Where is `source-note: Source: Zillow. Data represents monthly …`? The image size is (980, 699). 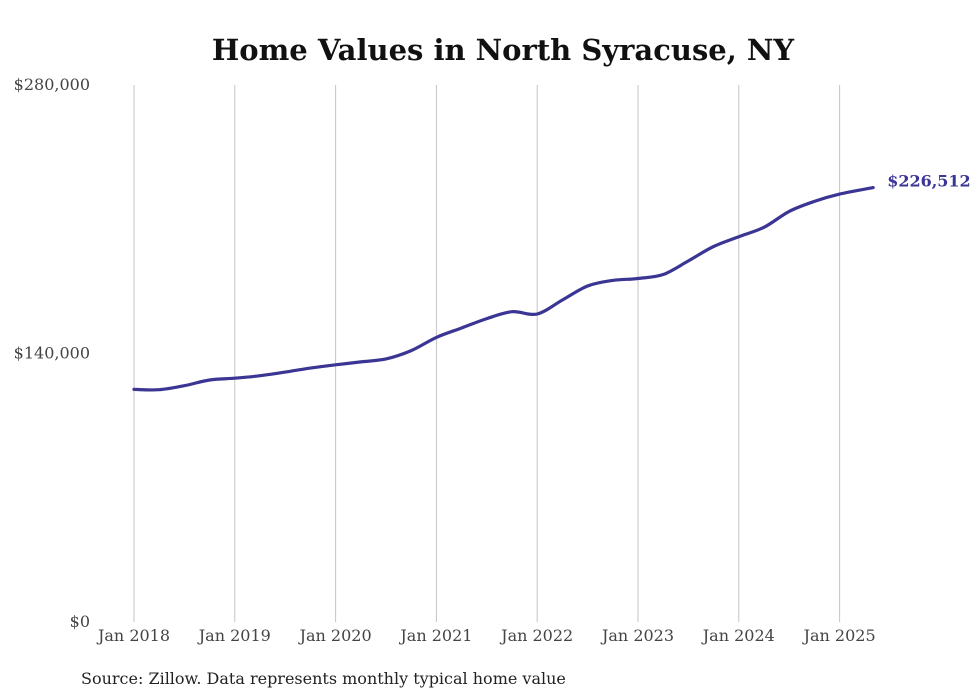
source-note: Source: Zillow. Data represents monthly … is located at coordinates (323, 678).